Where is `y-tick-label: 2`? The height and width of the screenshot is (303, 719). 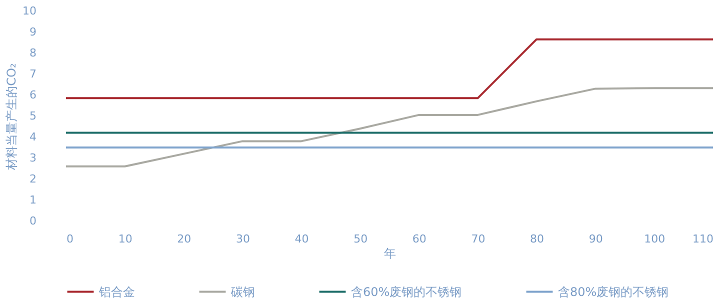 y-tick-label: 2 is located at coordinates (33, 179).